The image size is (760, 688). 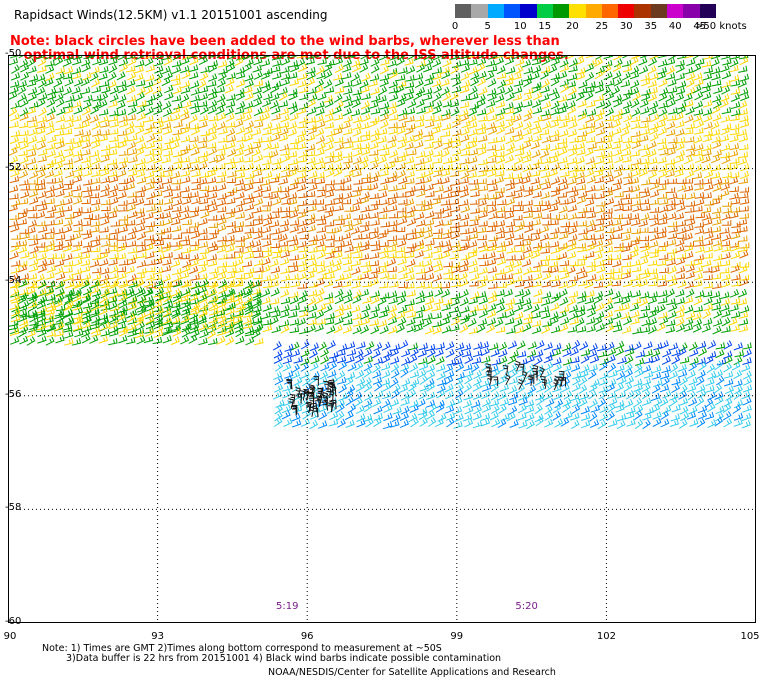 What do you see at coordinates (544, 11) in the screenshot?
I see `legend-swatch` at bounding box center [544, 11].